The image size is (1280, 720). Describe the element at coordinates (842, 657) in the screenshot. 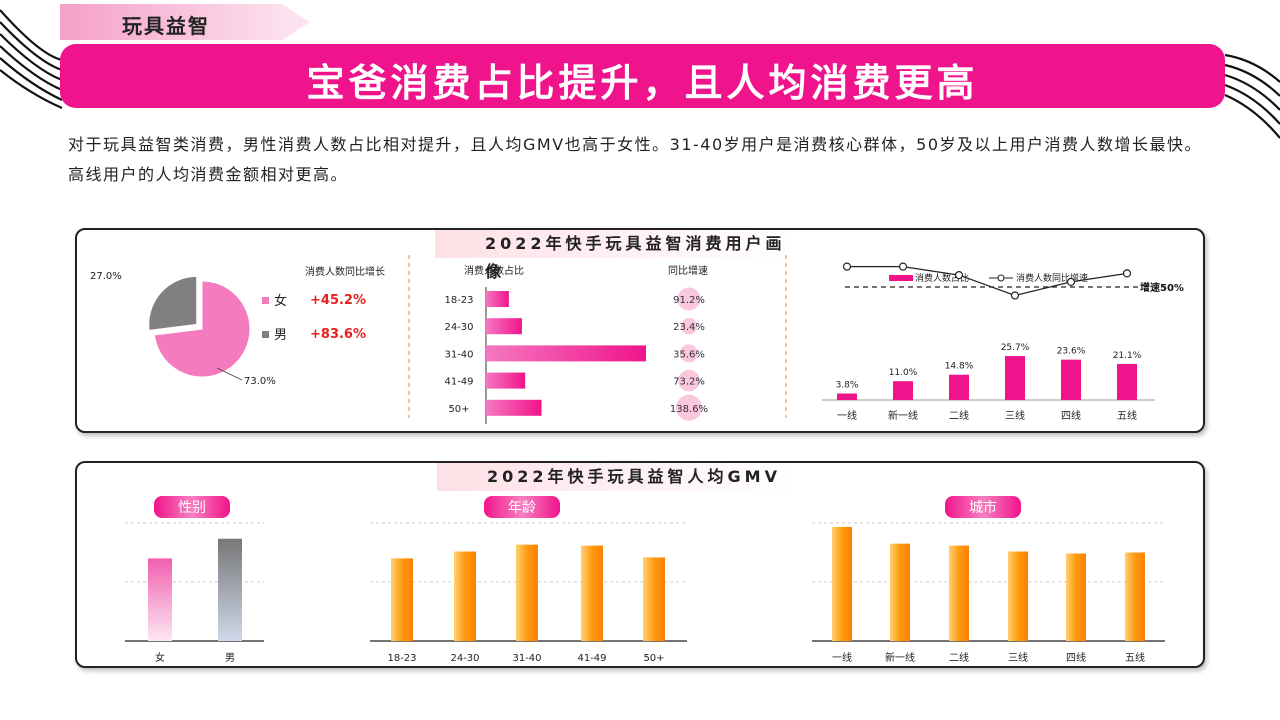

I see `city_gmv-tick-label: 一线` at that location.